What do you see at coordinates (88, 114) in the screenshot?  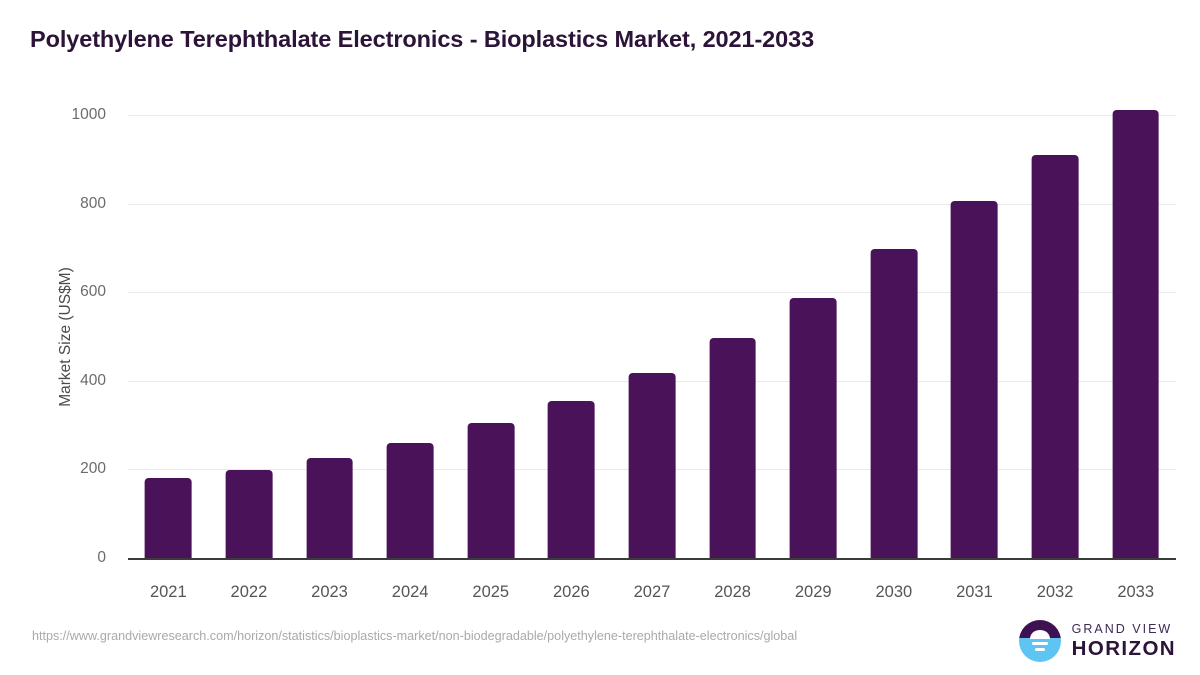 I see `y-axis-tick-label: 1000` at bounding box center [88, 114].